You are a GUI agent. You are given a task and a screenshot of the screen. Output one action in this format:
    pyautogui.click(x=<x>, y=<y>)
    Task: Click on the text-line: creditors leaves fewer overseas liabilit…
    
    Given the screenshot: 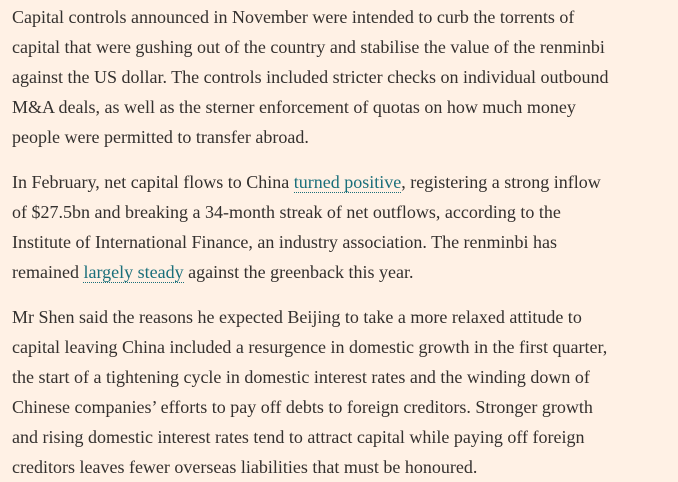 What is the action you would take?
    pyautogui.click(x=345, y=467)
    